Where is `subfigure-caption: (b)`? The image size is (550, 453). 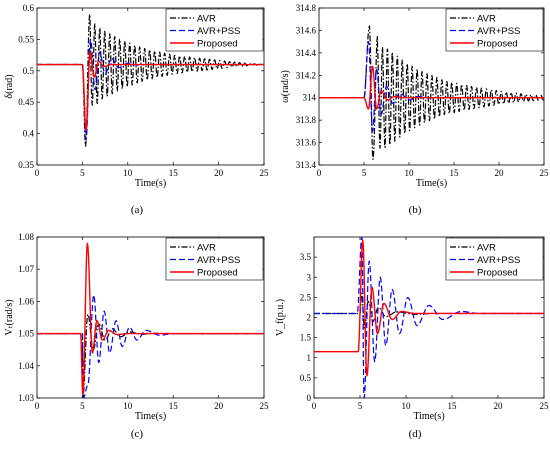 subfigure-caption: (b) is located at coordinates (415, 210).